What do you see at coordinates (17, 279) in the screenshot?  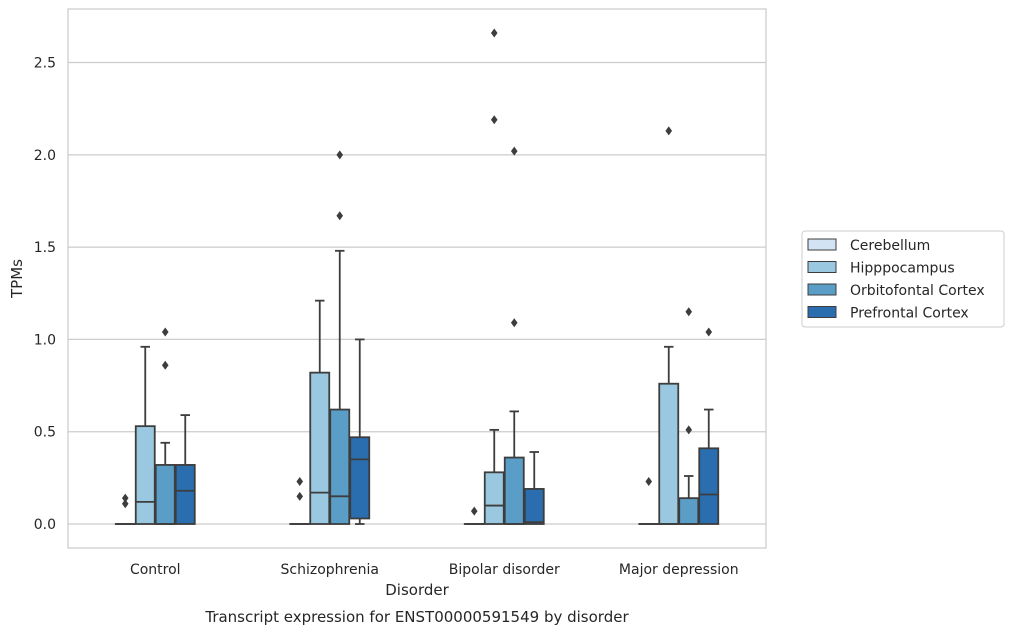 I see `y-axis-label: TPMs` at bounding box center [17, 279].